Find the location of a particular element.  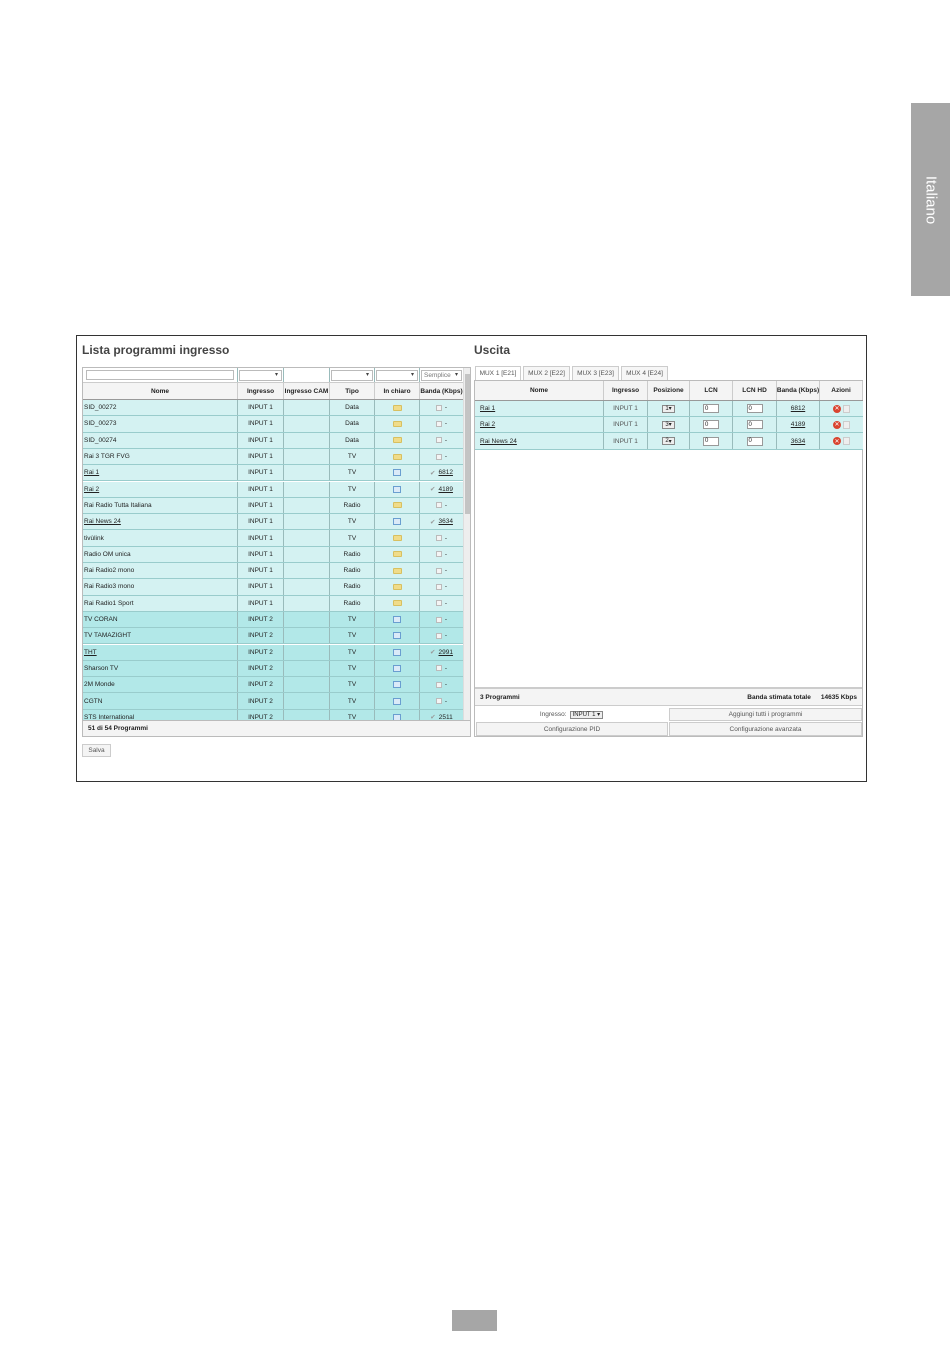

input-select: INPUT 1 ▾ is located at coordinates (586, 714).